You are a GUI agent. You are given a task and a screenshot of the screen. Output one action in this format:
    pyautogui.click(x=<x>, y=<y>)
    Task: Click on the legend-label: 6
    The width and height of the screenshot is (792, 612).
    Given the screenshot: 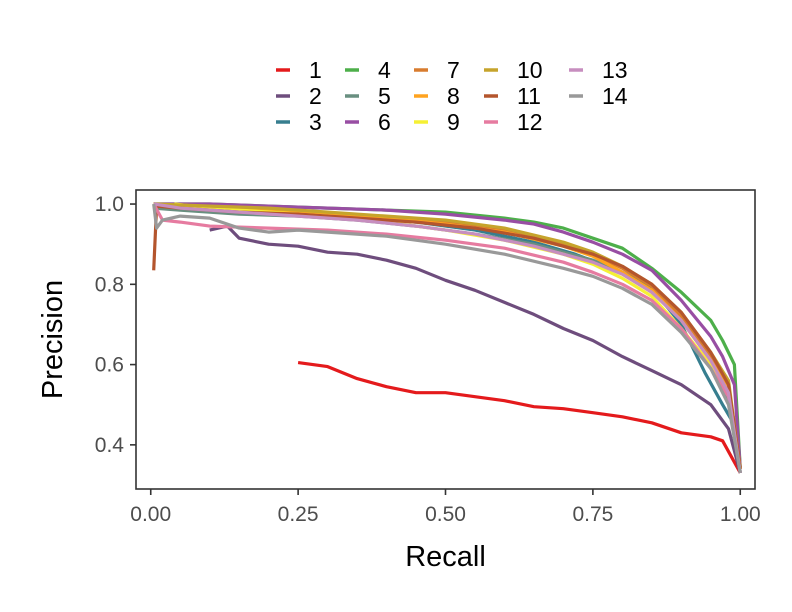 What is the action you would take?
    pyautogui.click(x=384, y=122)
    